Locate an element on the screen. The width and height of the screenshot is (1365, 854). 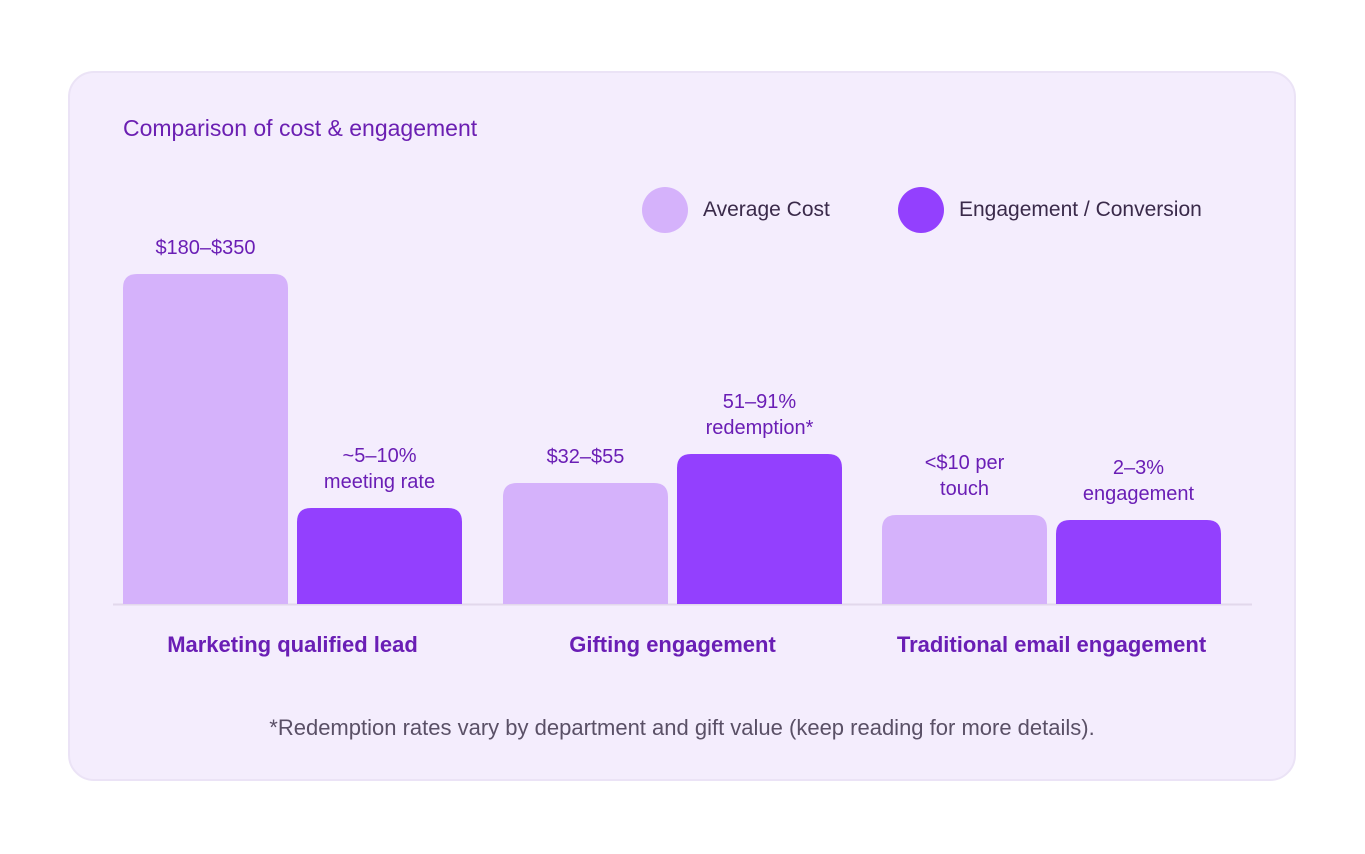
bar-engagement-conversion-marketing-qualified-lead is located at coordinates (379, 556).